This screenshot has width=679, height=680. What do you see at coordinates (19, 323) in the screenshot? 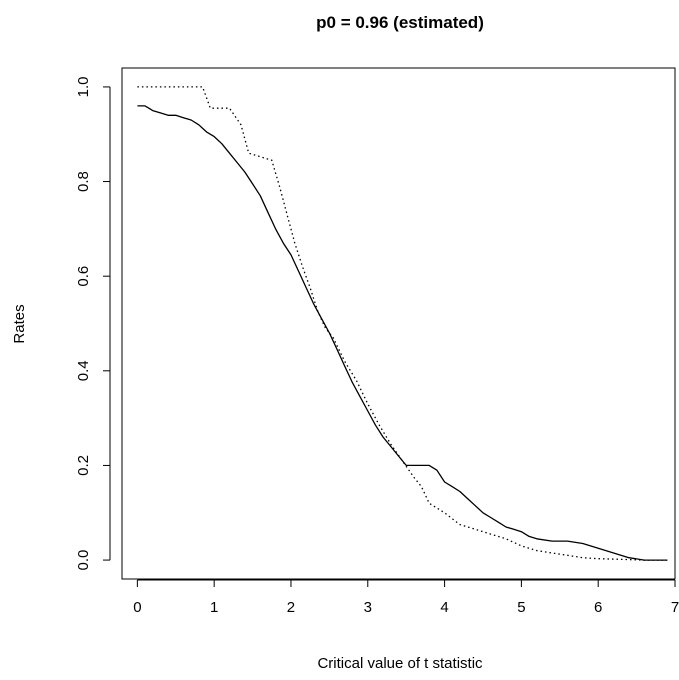
I see `y-axis-label: Rates` at bounding box center [19, 323].